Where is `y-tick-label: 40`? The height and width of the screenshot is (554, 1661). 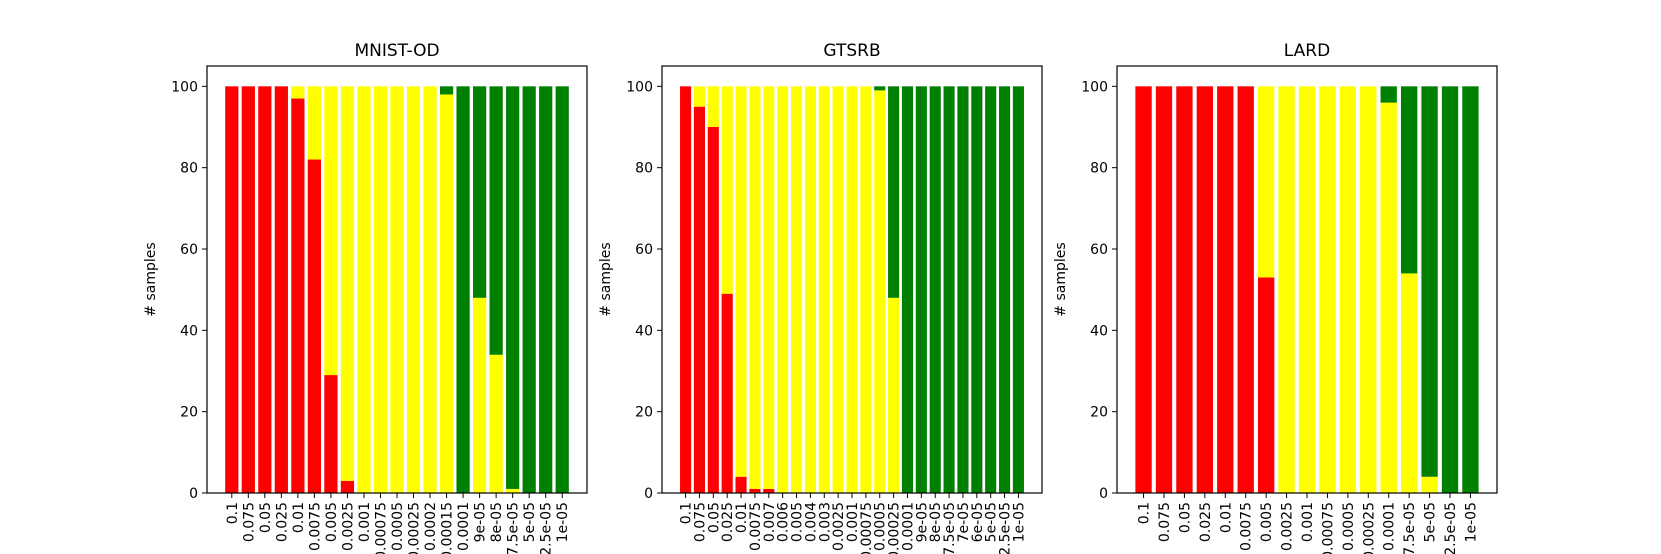 y-tick-label: 40 is located at coordinates (1099, 331).